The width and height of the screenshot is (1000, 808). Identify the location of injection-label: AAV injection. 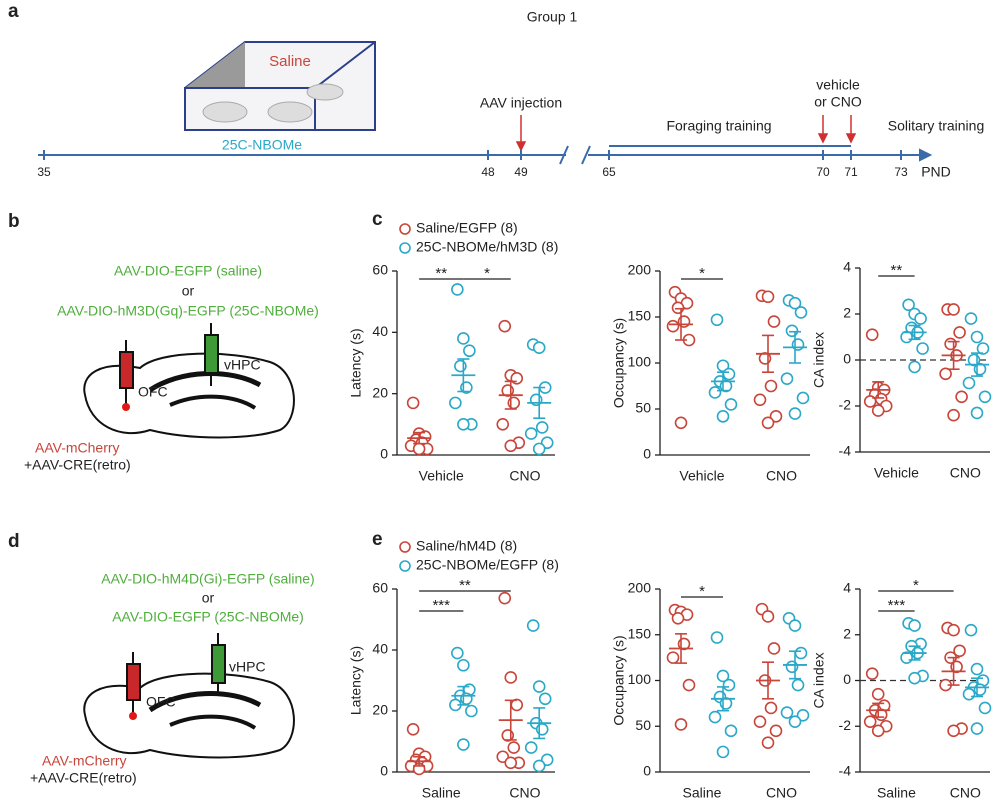
(521, 103).